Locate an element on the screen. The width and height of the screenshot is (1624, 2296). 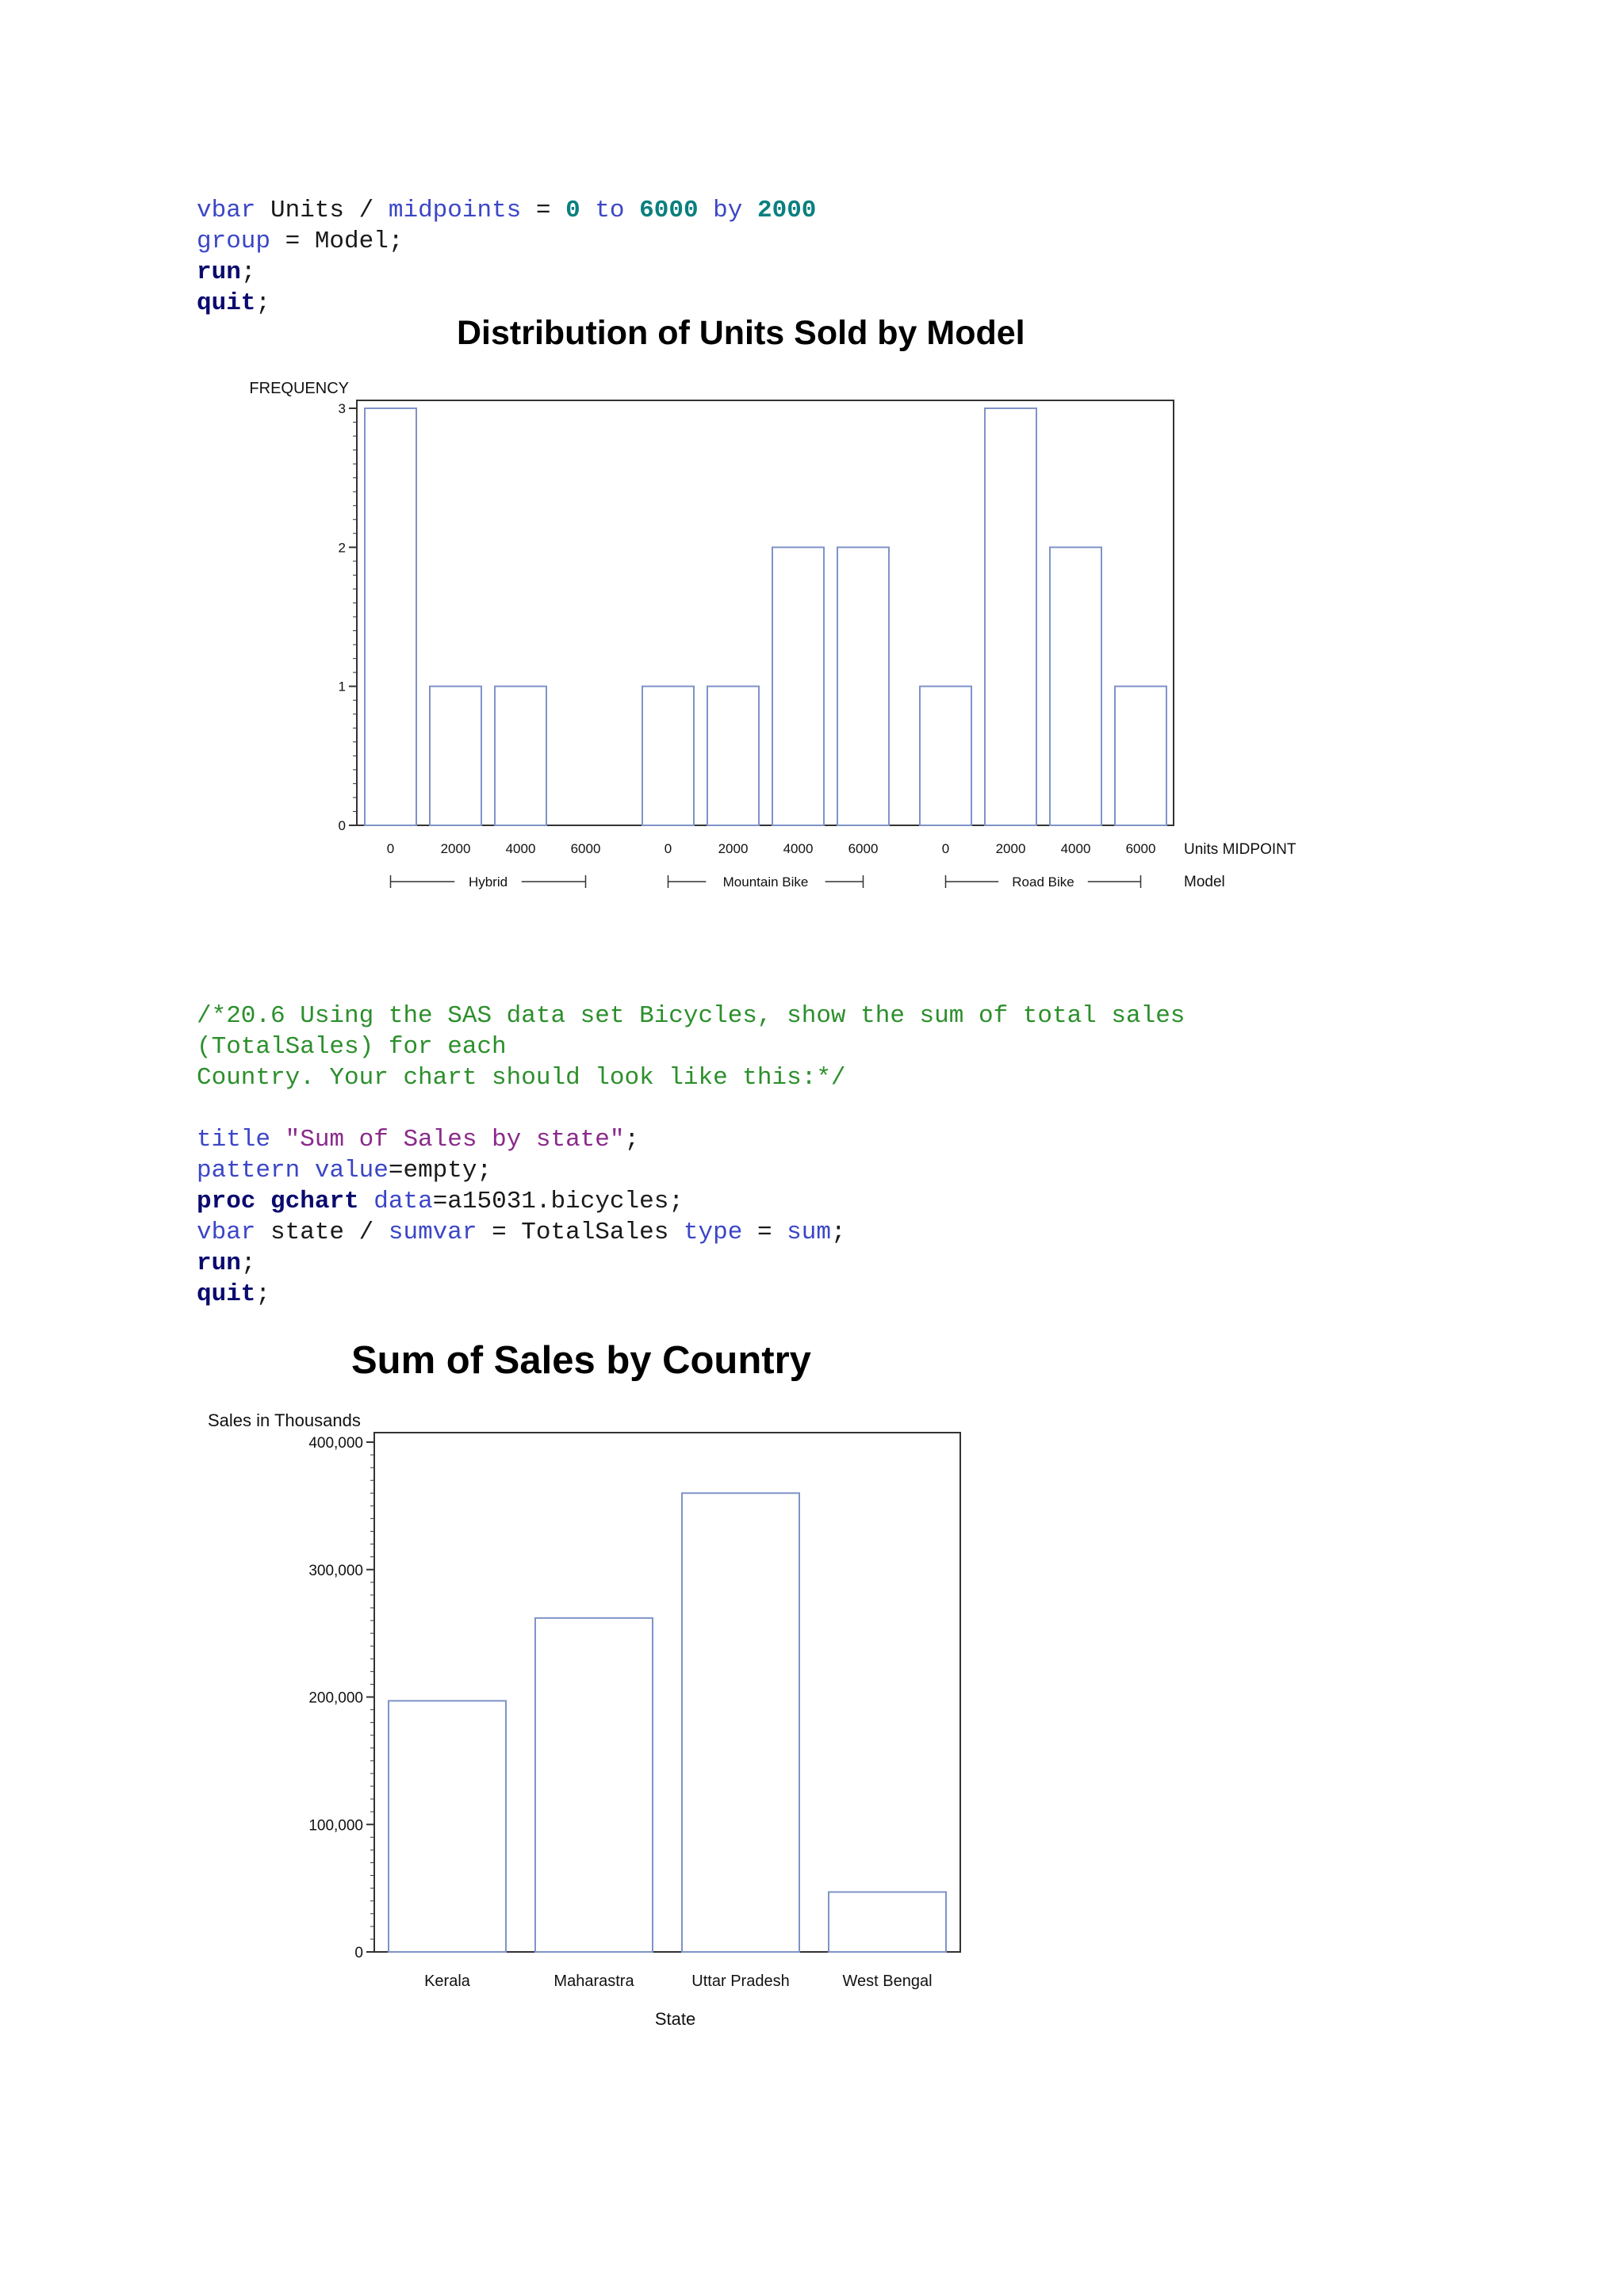
code-line: proc gchart data=a15031.bicycles; is located at coordinates (440, 1201).